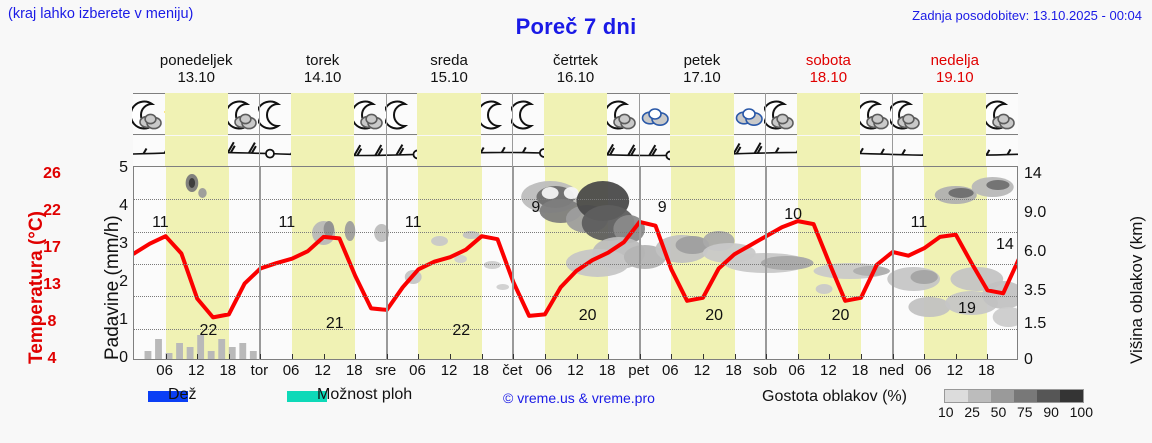 The width and height of the screenshot is (1152, 443). What do you see at coordinates (1081, 412) in the screenshot?
I see `cloud-density-tick: 100` at bounding box center [1081, 412].